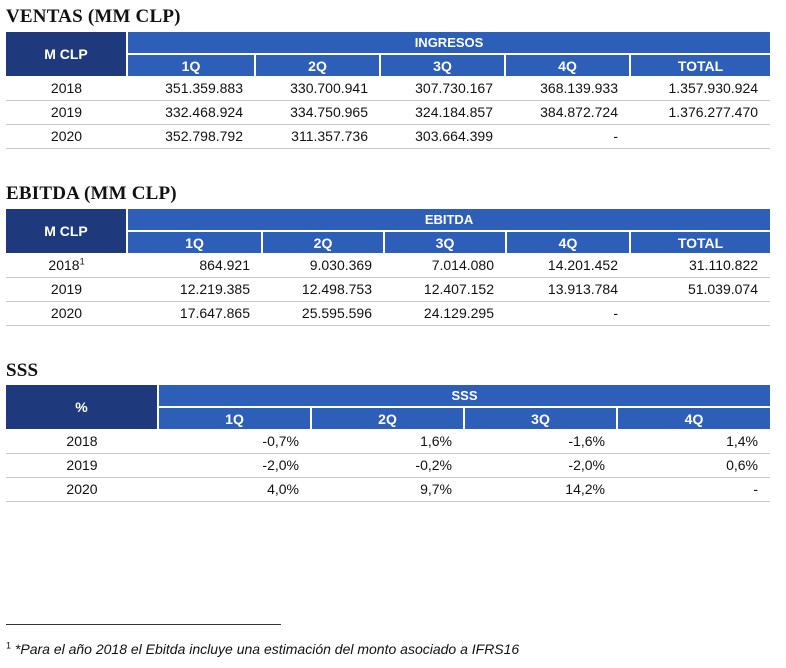  What do you see at coordinates (22, 370) in the screenshot?
I see `sss-title: SSS` at bounding box center [22, 370].